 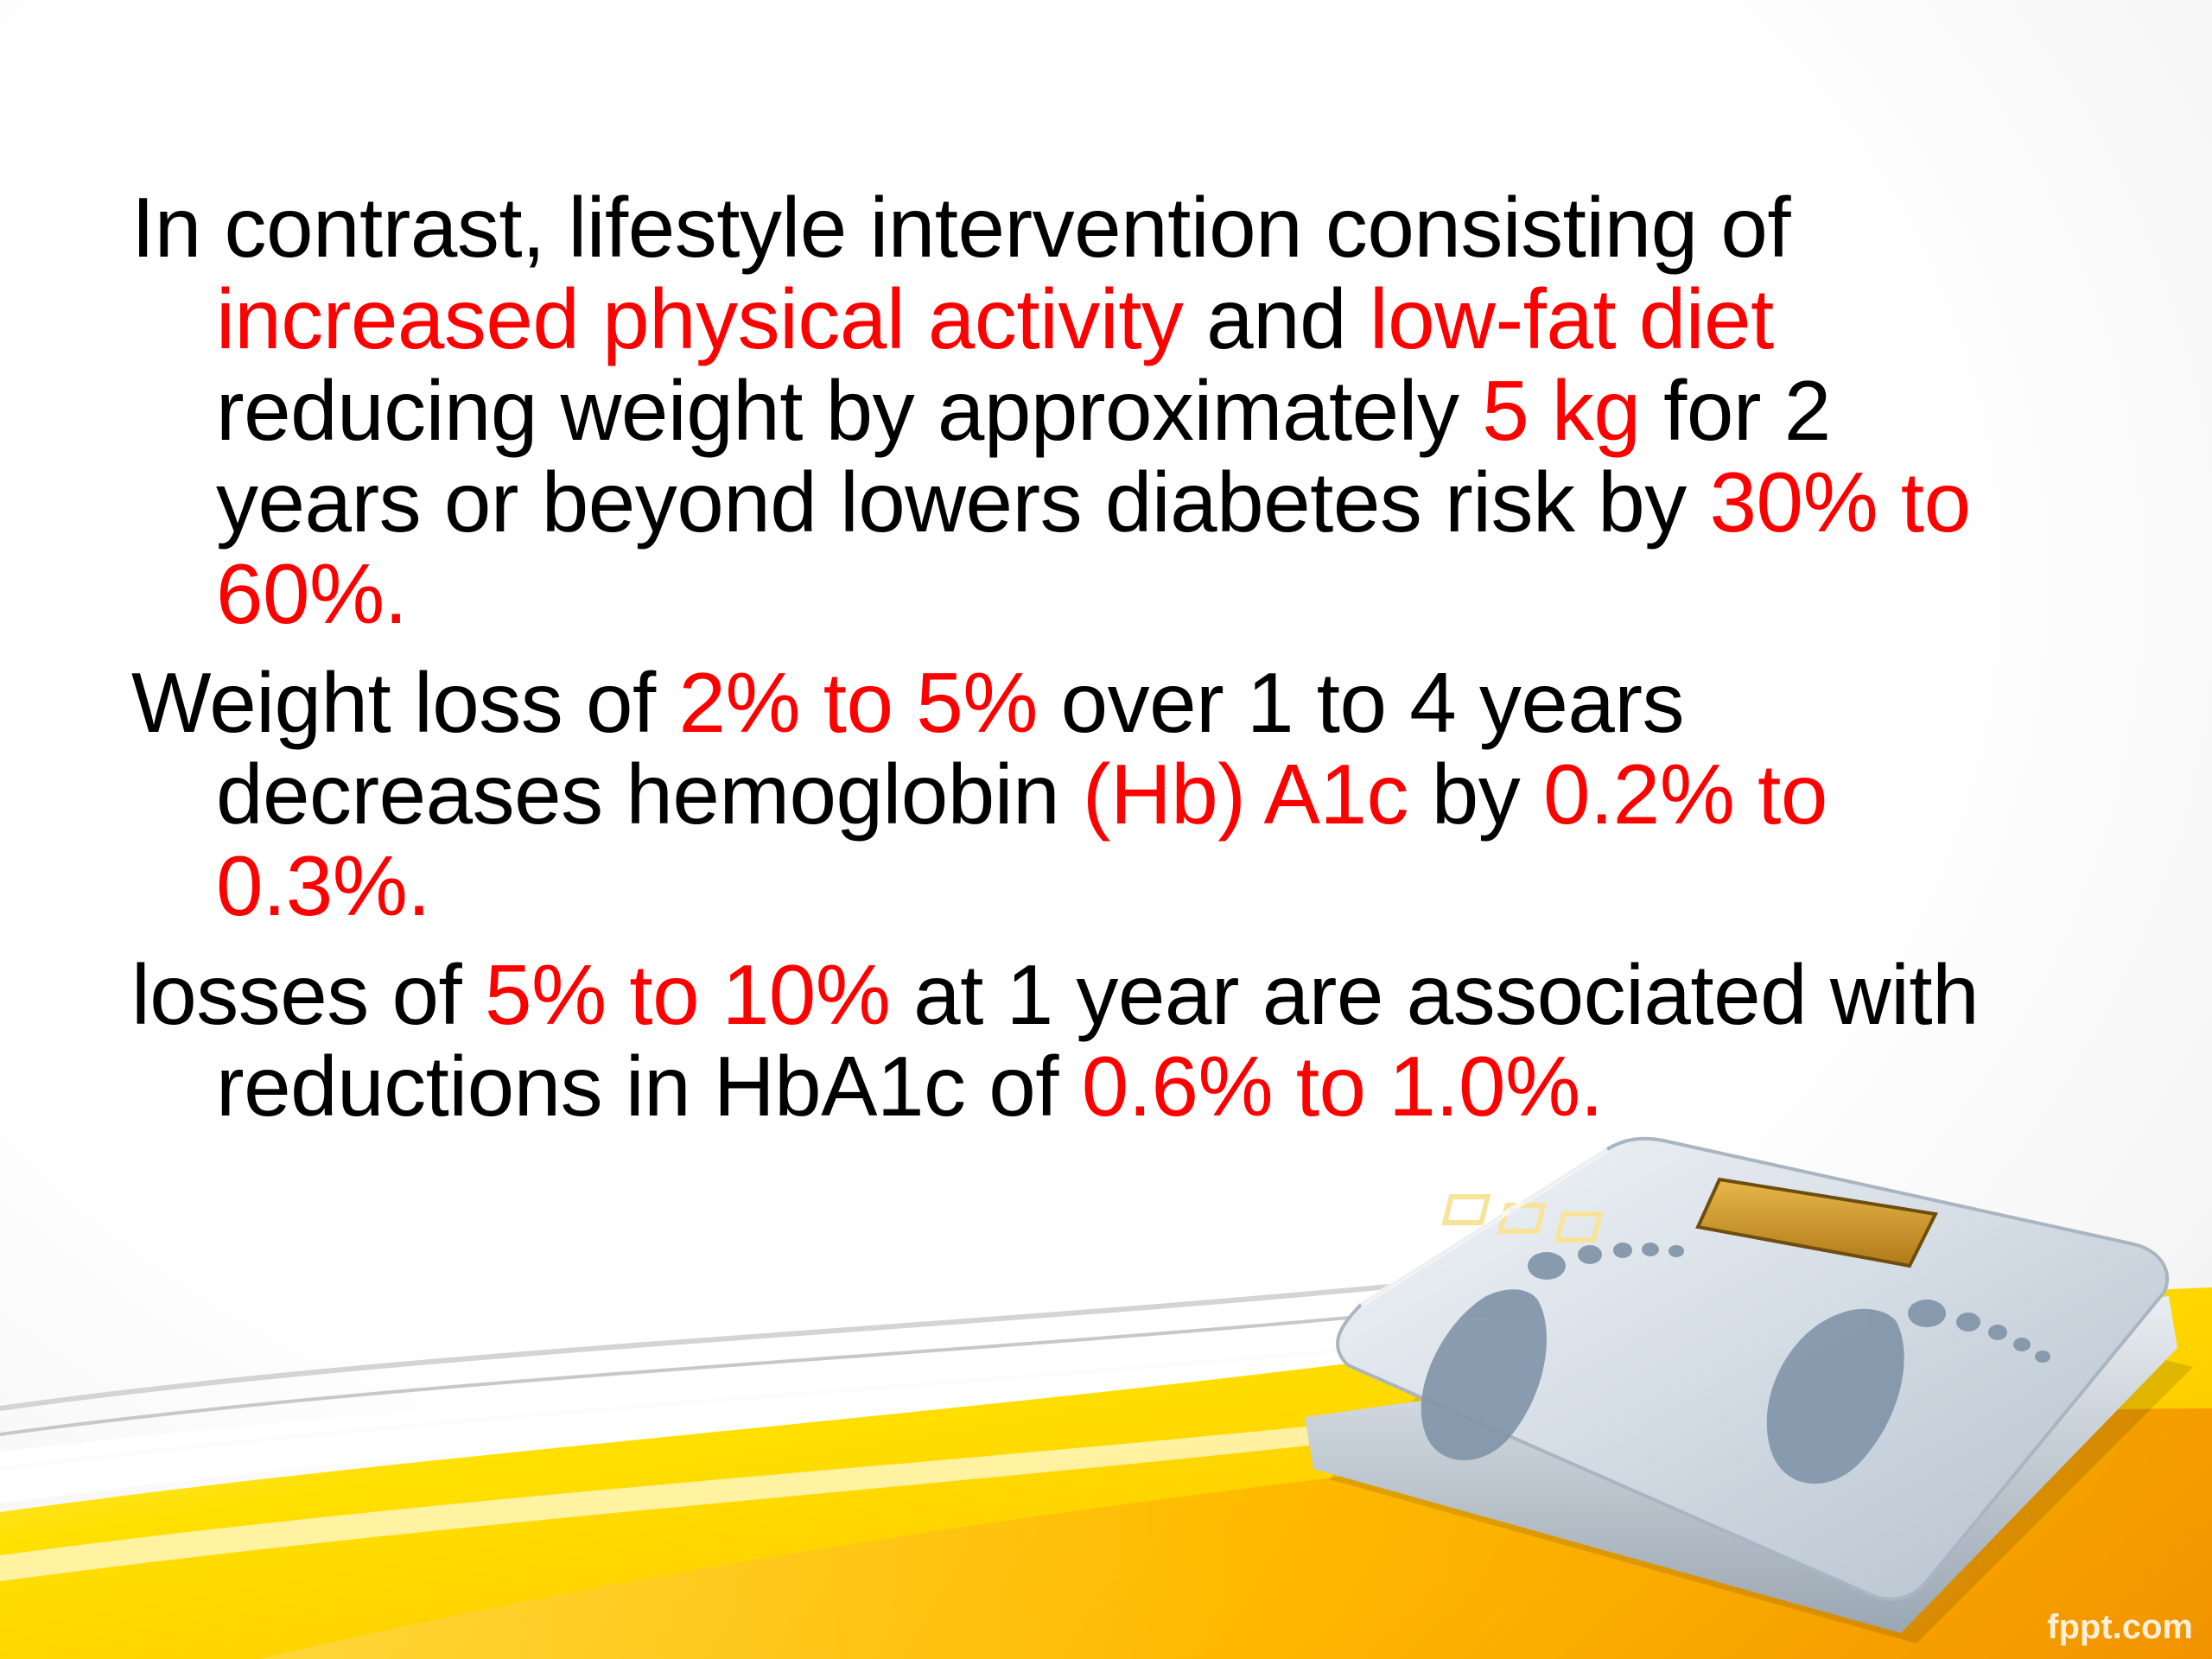 What do you see at coordinates (1817, 1222) in the screenshot?
I see `scale-display` at bounding box center [1817, 1222].